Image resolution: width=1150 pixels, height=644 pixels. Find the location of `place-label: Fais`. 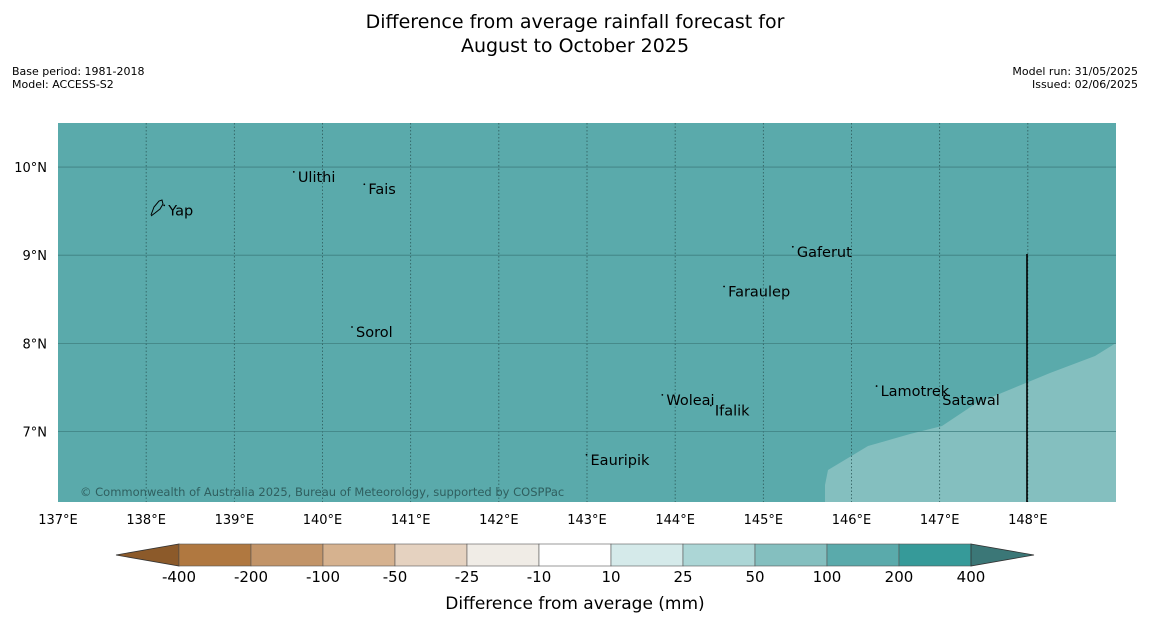

place-label: Fais is located at coordinates (381, 190).